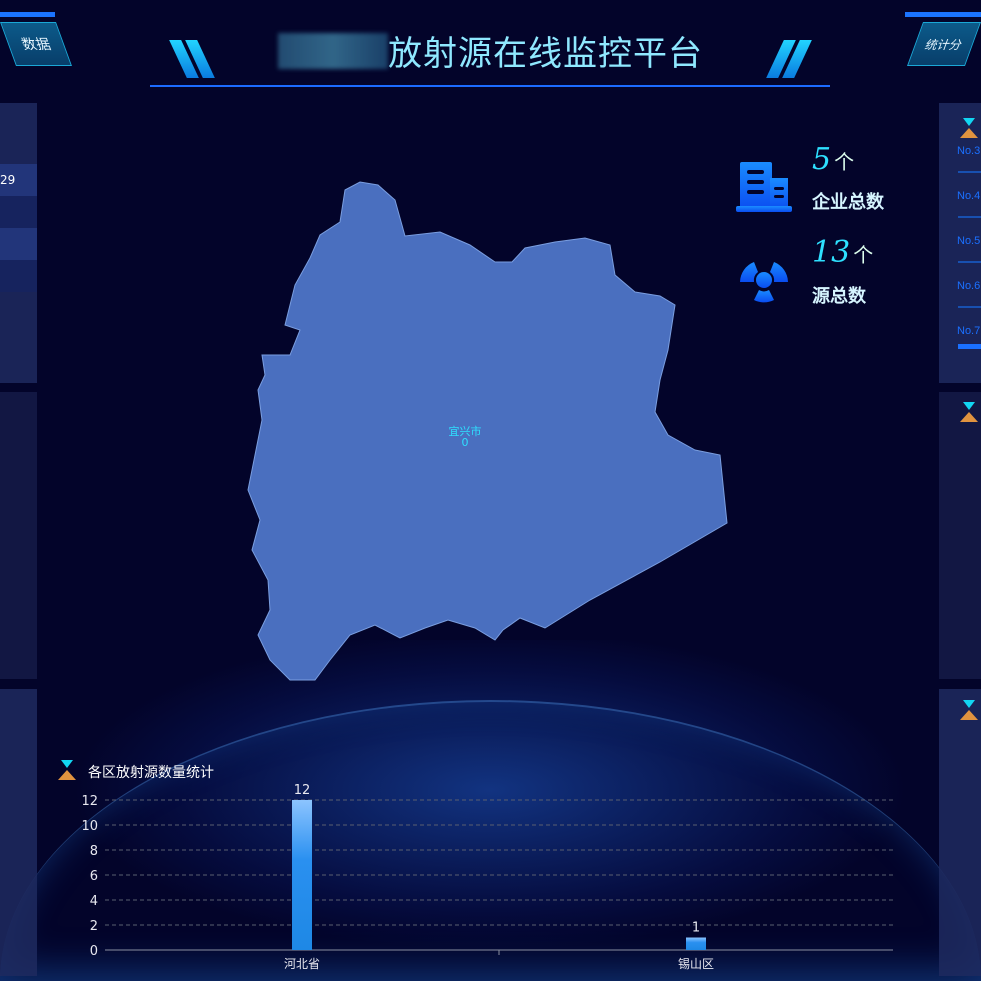 This screenshot has height=981, width=981. Describe the element at coordinates (8, 180) in the screenshot. I see `row-value: 29` at that location.